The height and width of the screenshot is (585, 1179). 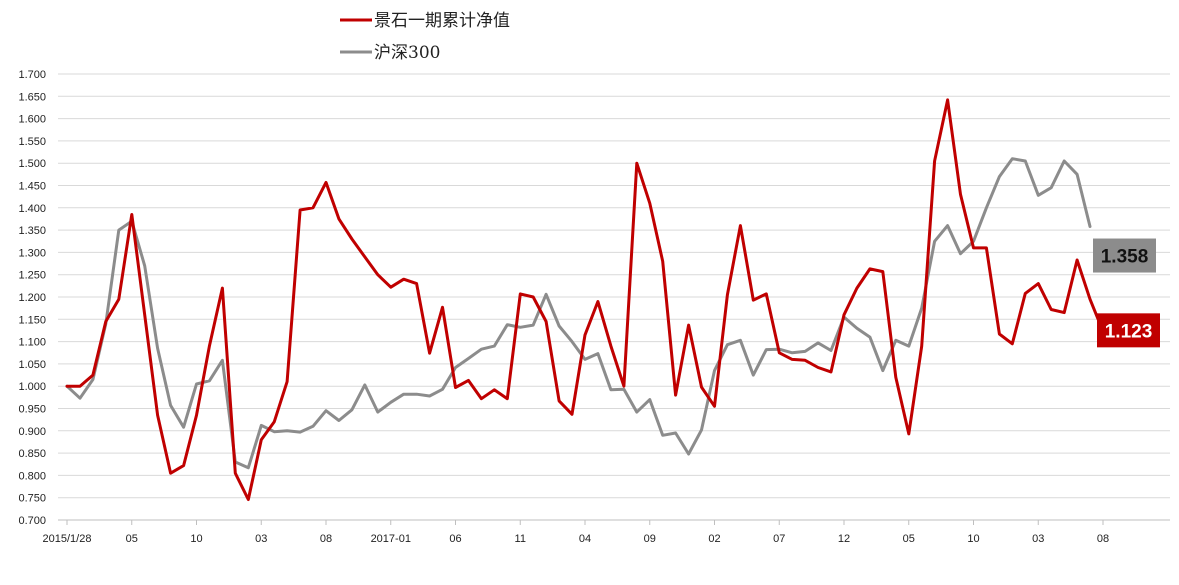 What do you see at coordinates (32, 410) in the screenshot?
I see `y-tick-label: 0.950` at bounding box center [32, 410].